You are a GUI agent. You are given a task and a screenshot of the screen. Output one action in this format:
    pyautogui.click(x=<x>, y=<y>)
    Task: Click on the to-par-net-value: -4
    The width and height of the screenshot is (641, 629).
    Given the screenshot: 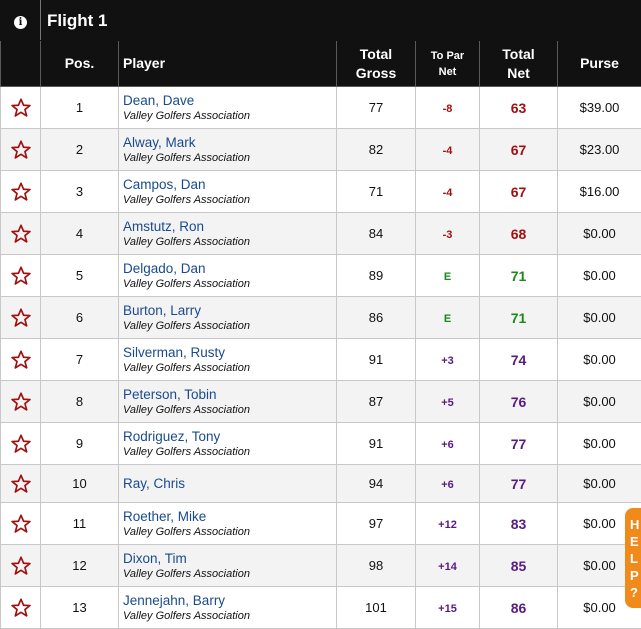 What is the action you would take?
    pyautogui.click(x=448, y=151)
    